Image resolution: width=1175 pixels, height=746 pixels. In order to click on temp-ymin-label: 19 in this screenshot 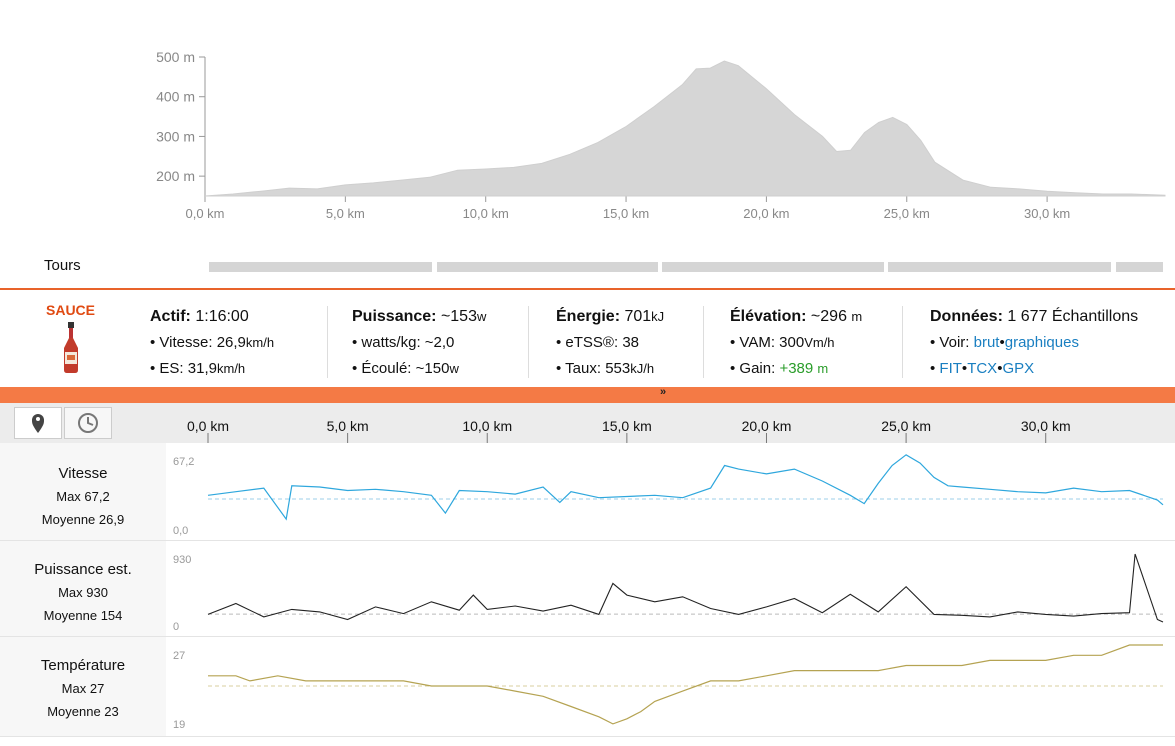, I will do `click(179, 725)`.